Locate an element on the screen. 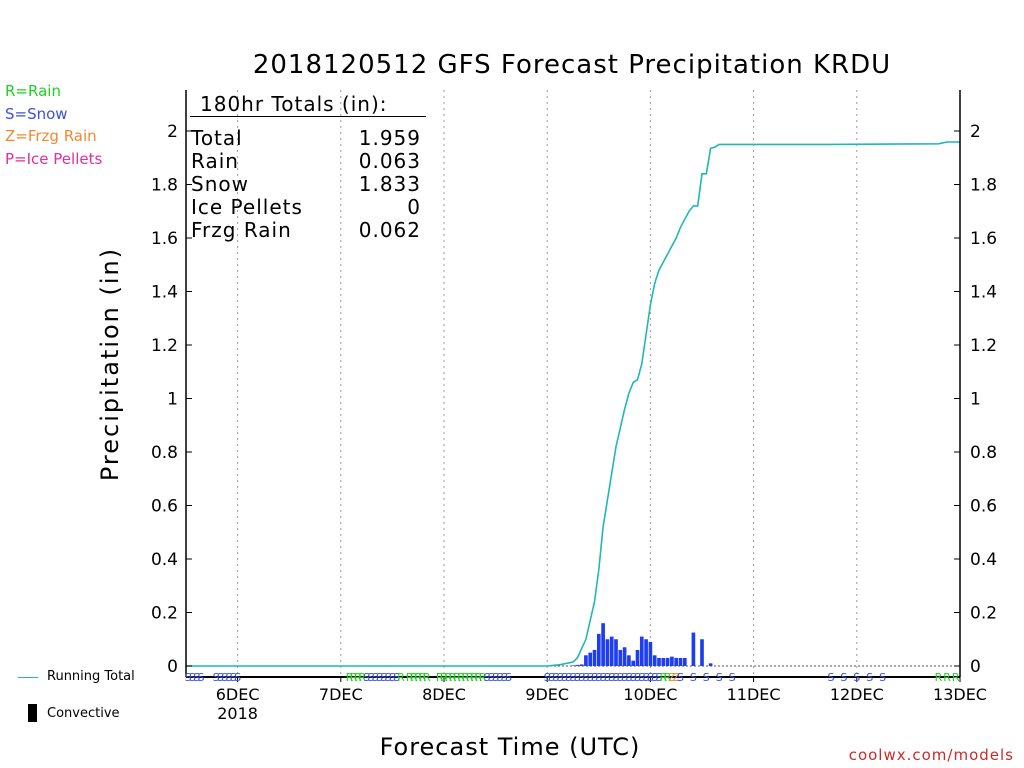 Image resolution: width=1024 pixels, height=768 pixels. totals-heading: 180hr Totals (in): is located at coordinates (294, 104).